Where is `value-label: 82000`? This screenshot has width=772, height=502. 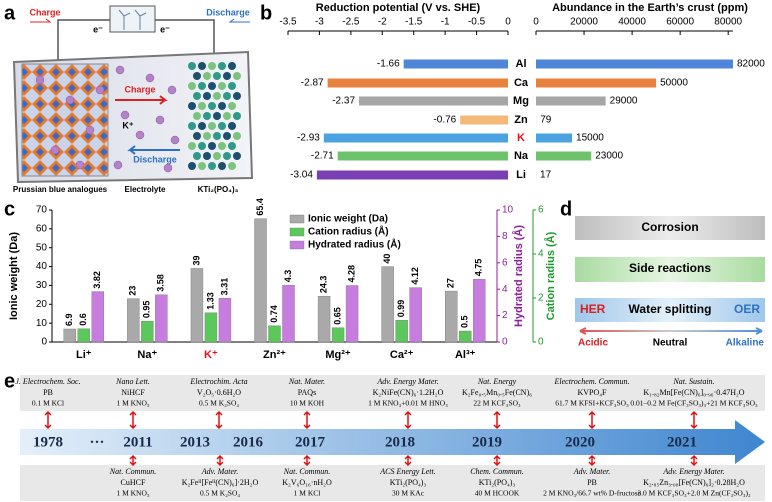
value-label: 82000 is located at coordinates (751, 64).